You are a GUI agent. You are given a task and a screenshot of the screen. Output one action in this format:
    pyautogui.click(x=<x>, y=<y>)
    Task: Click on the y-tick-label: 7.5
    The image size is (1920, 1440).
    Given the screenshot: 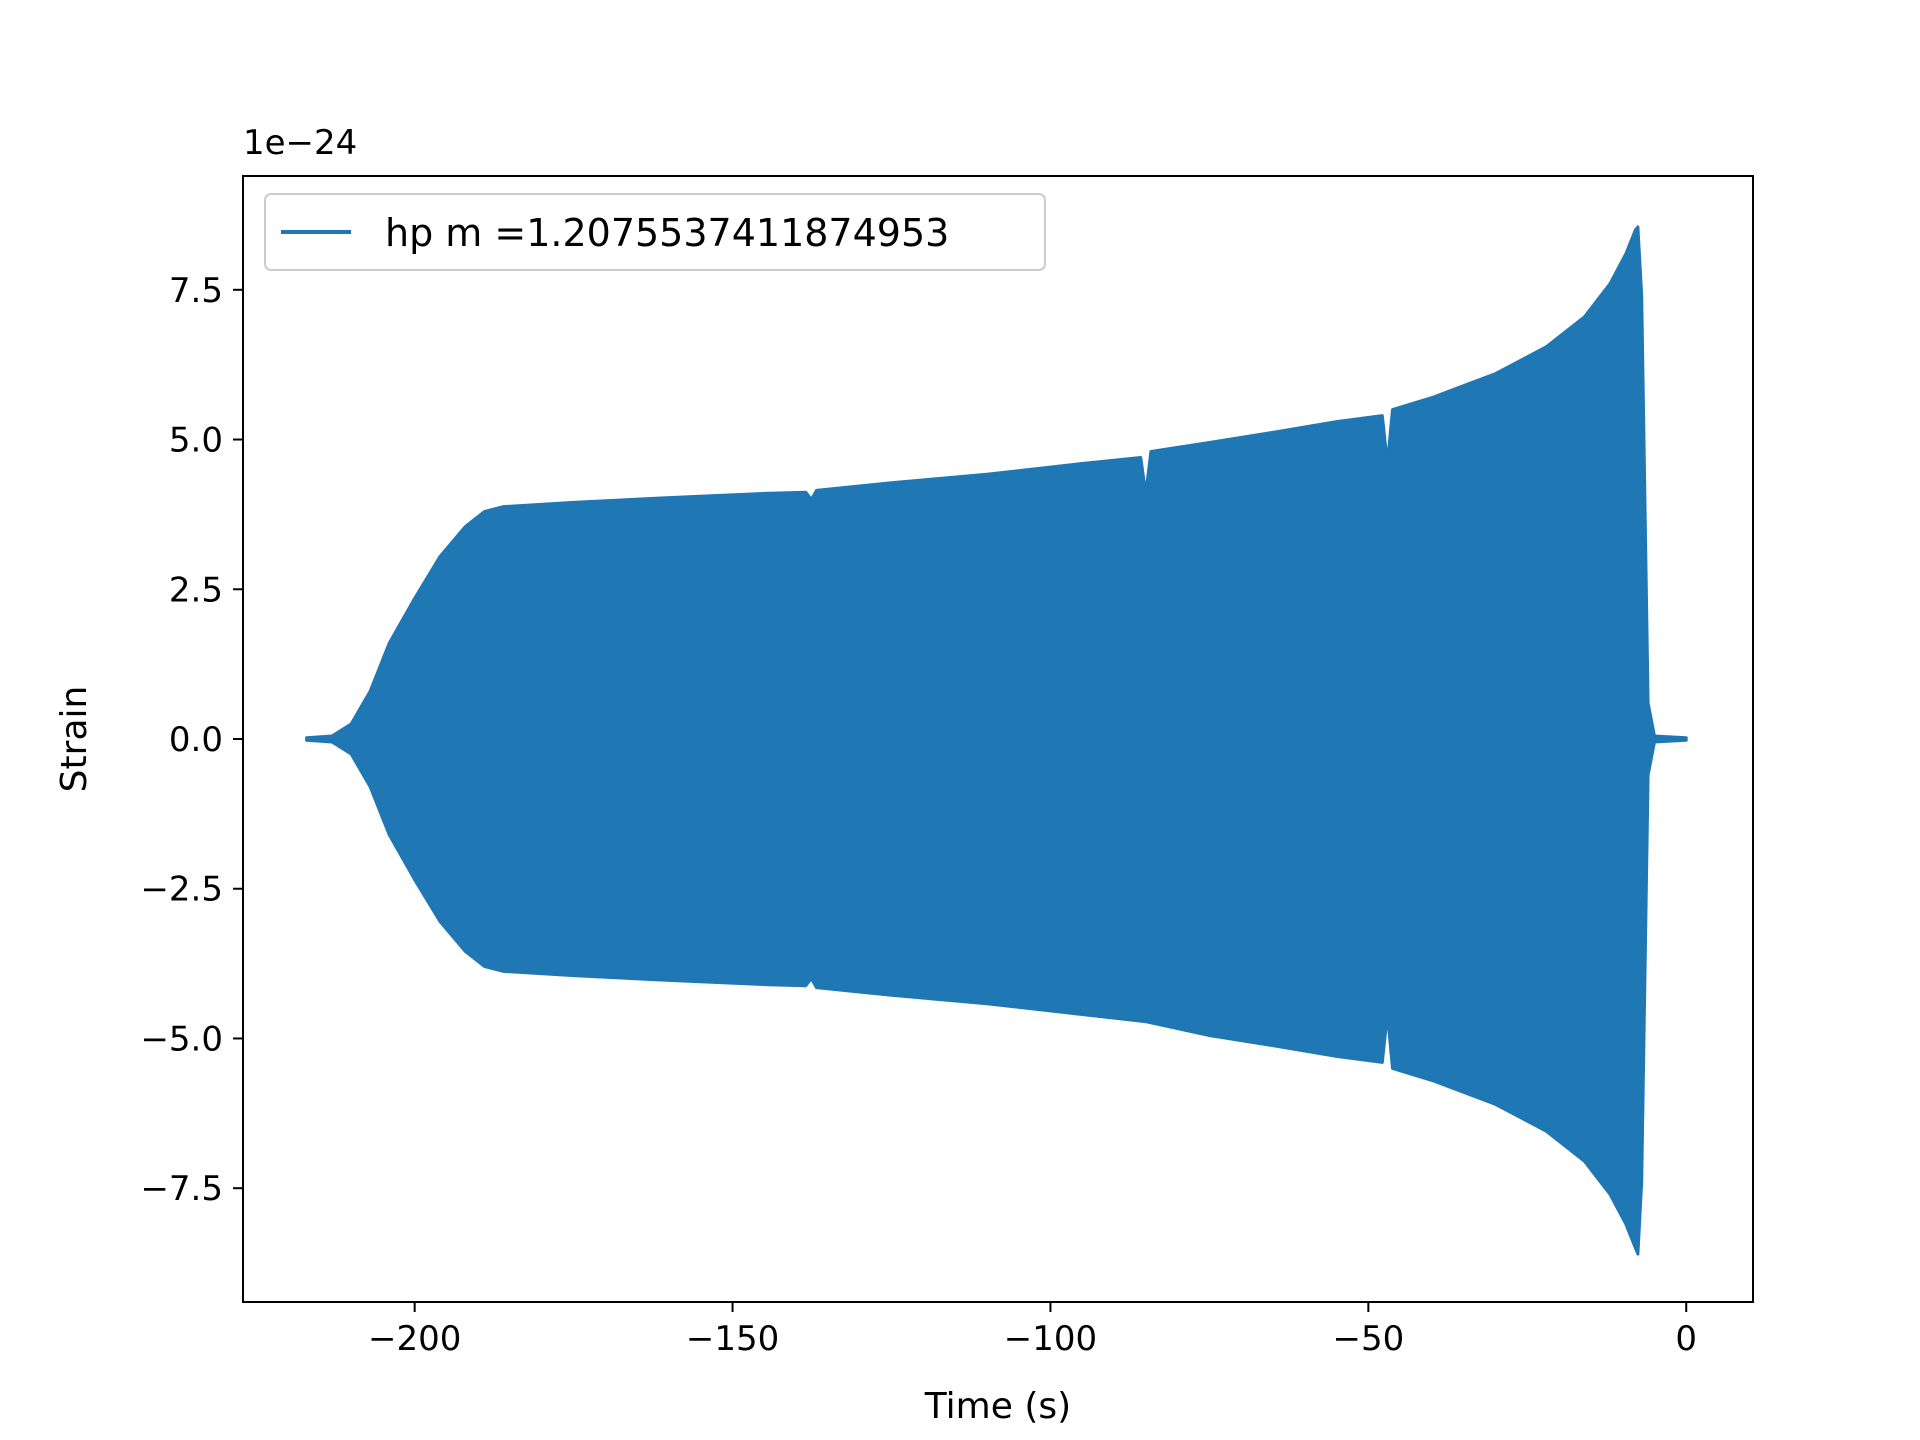 What is the action you would take?
    pyautogui.click(x=196, y=291)
    